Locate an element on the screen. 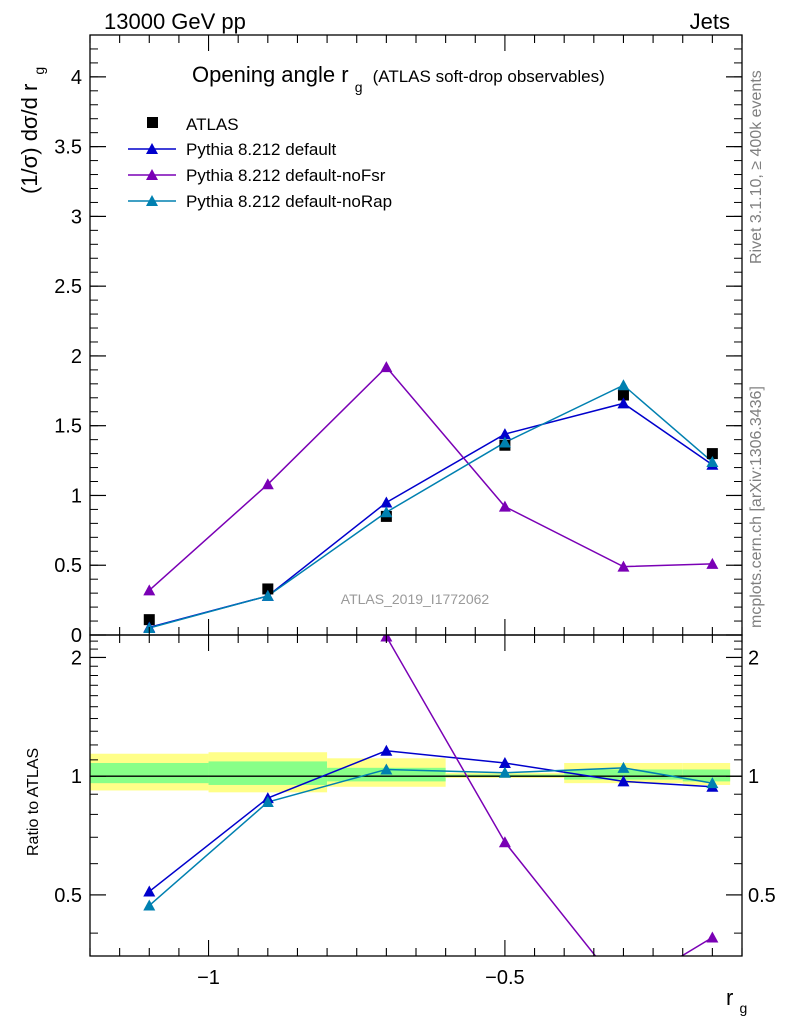 Image resolution: width=786 pixels, height=1024 pixels. main-ylabel: (1/σ) dσ/d r g is located at coordinates (32, 130).